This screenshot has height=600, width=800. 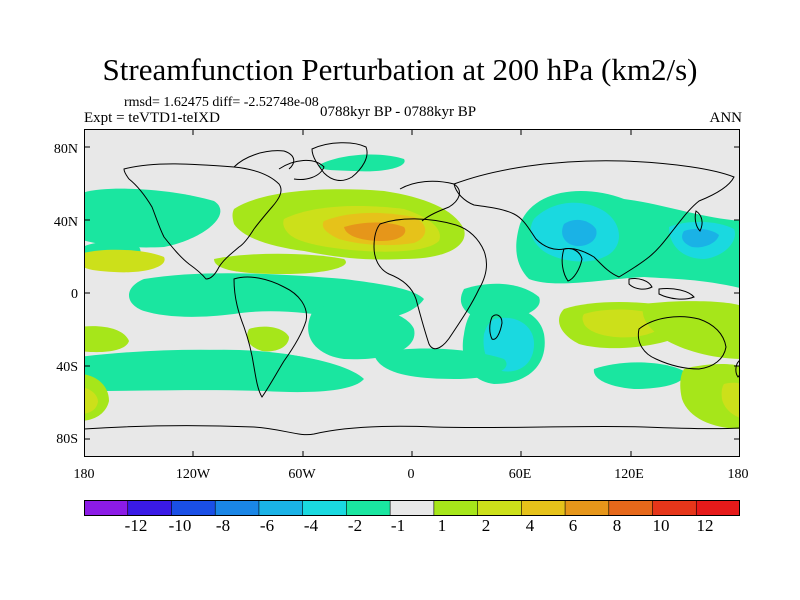 What do you see at coordinates (267, 525) in the screenshot?
I see `colorbar-label-4: -6` at bounding box center [267, 525].